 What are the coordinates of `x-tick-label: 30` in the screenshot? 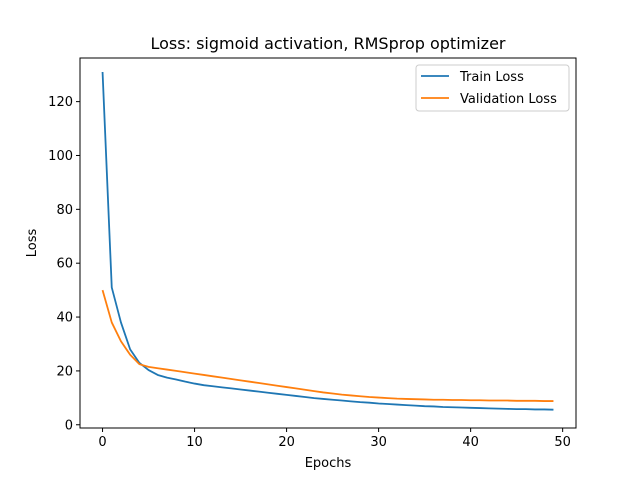 It's located at (378, 442).